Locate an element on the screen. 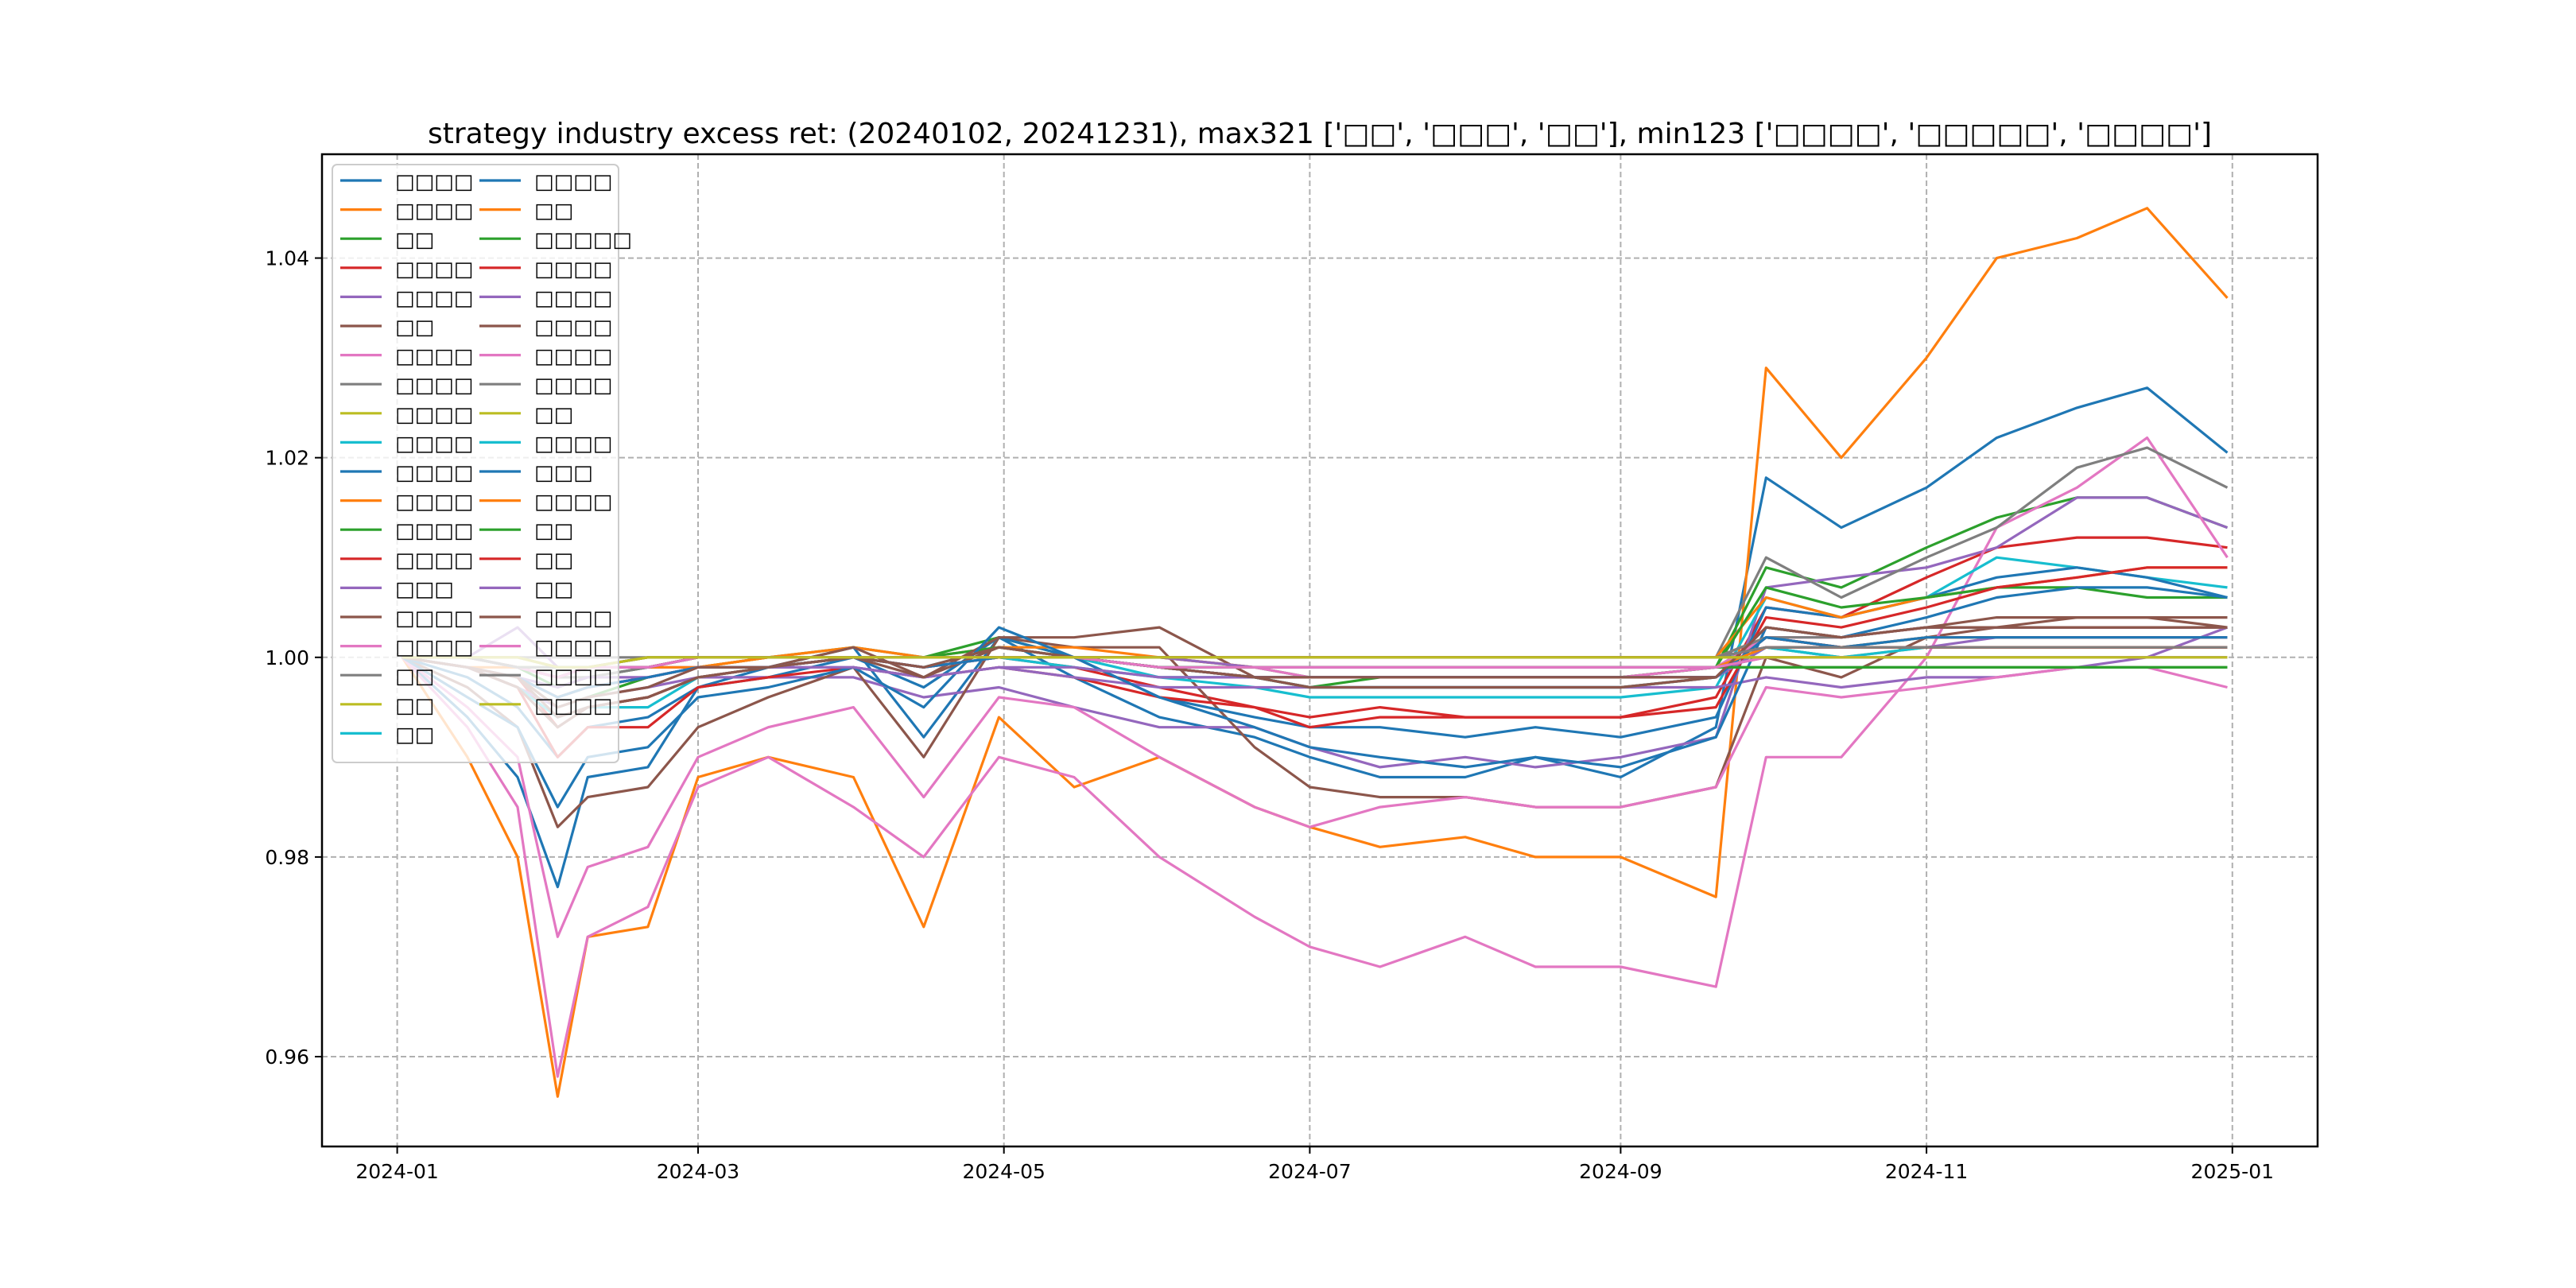 Image resolution: width=2576 pixels, height=1288 pixels. y-tick-label: 0.98 is located at coordinates (287, 857).